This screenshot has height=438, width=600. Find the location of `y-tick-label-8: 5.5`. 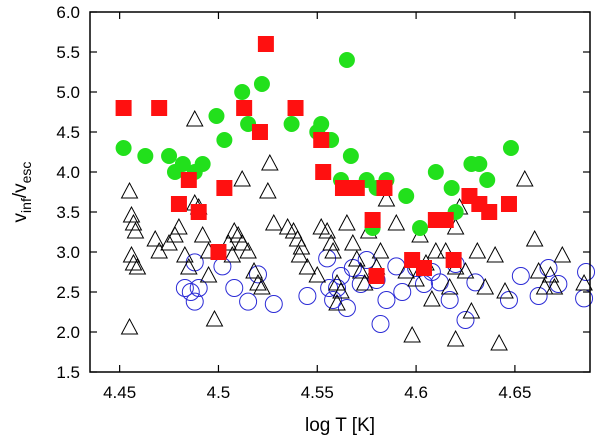

y-tick-label-8: 5.5 is located at coordinates (68, 52).